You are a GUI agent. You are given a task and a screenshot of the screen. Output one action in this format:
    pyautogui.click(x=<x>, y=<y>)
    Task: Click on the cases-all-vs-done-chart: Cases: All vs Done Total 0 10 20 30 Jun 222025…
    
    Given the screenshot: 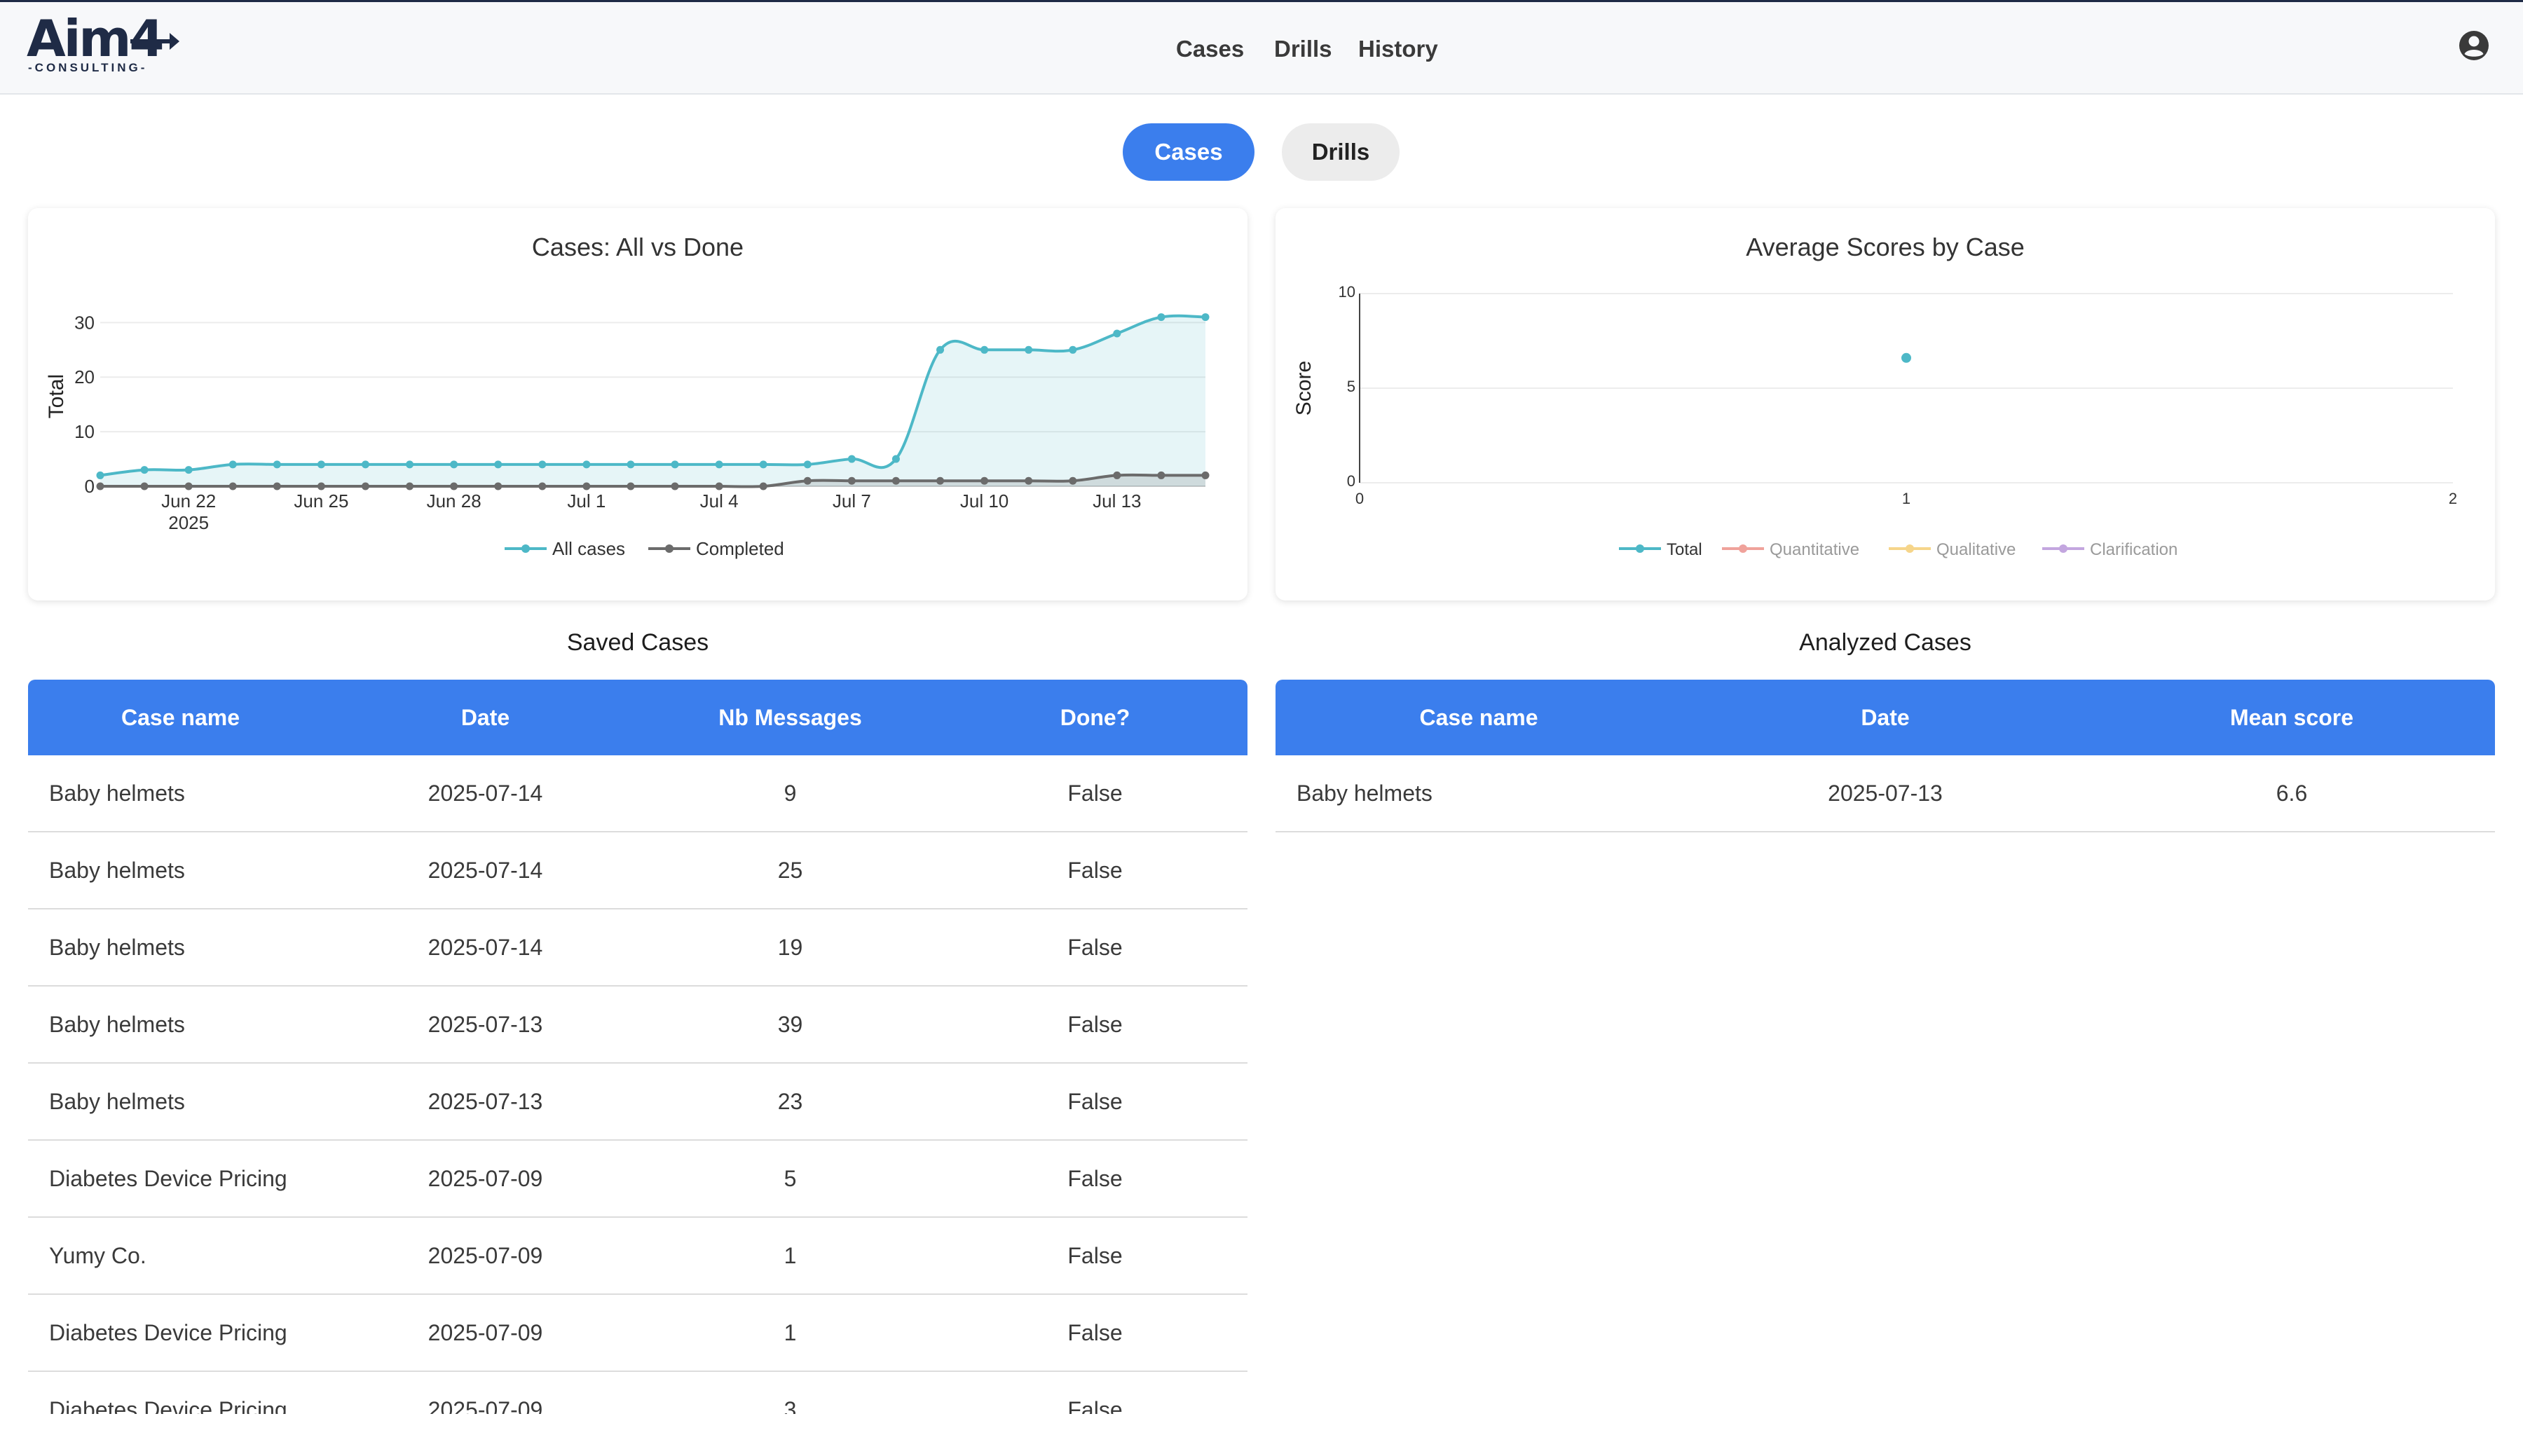 What is the action you would take?
    pyautogui.click(x=637, y=404)
    